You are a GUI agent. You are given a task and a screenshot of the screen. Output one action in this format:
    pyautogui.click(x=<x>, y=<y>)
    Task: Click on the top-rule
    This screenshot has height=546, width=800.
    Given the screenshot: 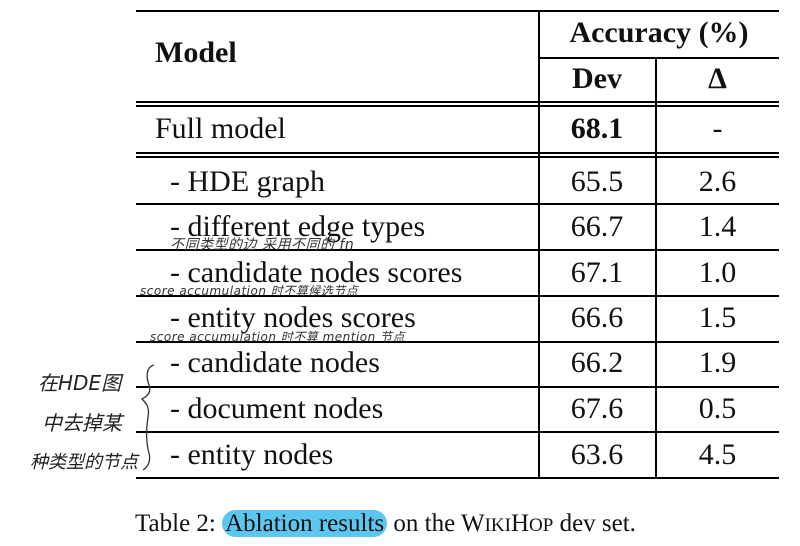 What is the action you would take?
    pyautogui.click(x=457, y=11)
    